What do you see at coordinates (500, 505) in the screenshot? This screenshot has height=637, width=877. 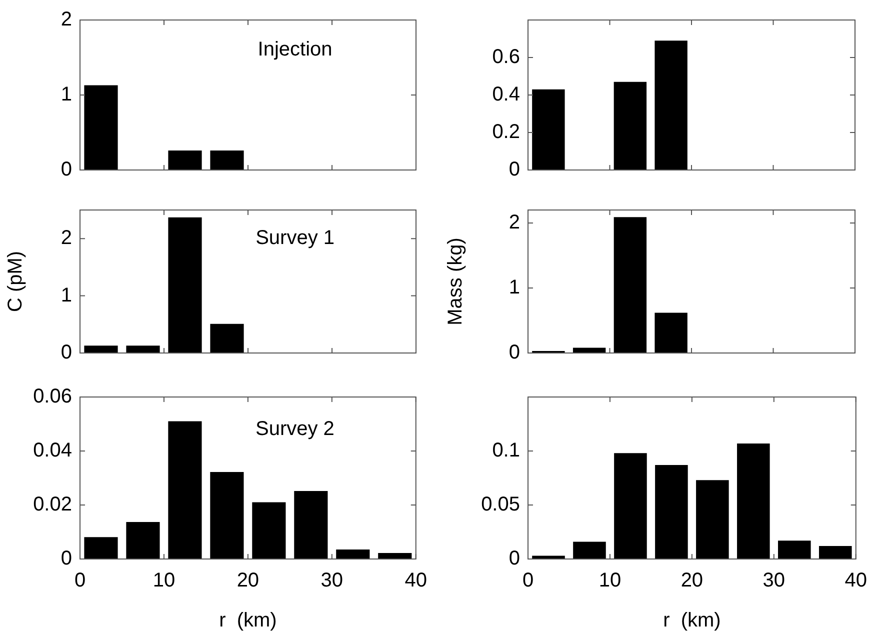 I see `y-tick-label: 0.05` at bounding box center [500, 505].